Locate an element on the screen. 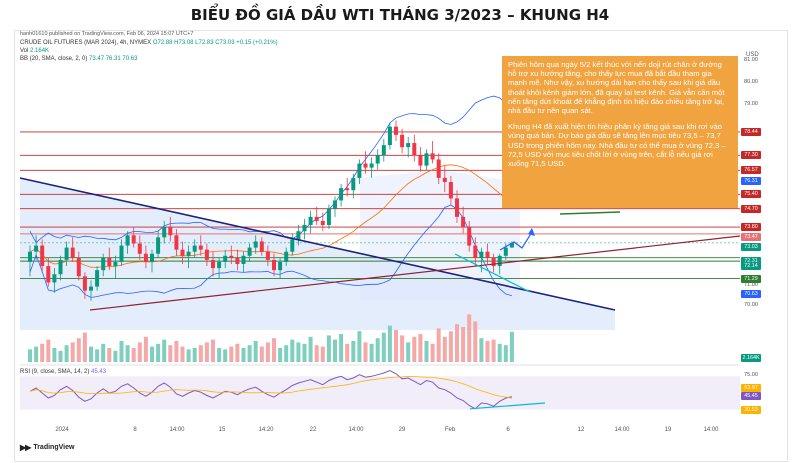 The width and height of the screenshot is (800, 463). rsi-label: RSI (9, close, SMA, 14, 2) is located at coordinates (55, 372).